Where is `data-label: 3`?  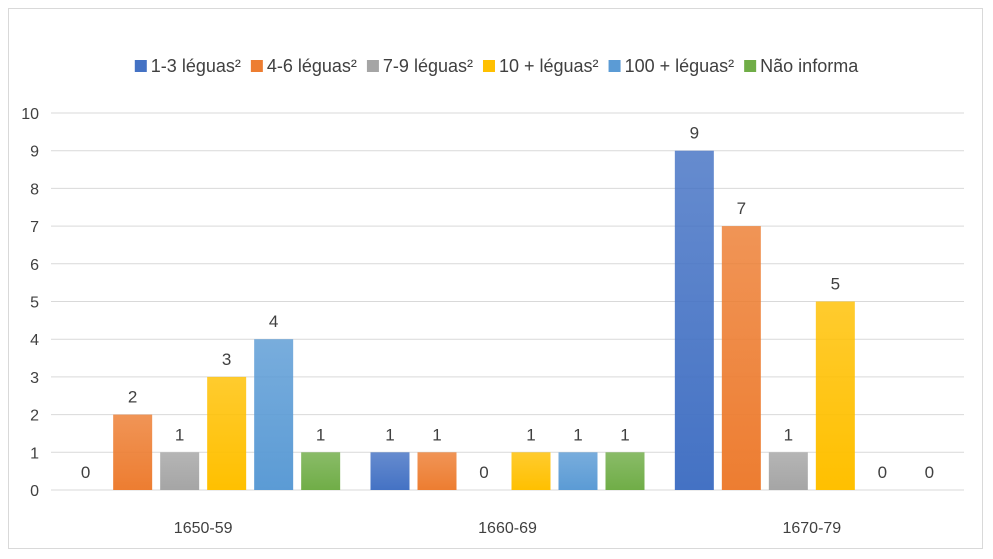 data-label: 3 is located at coordinates (226, 359).